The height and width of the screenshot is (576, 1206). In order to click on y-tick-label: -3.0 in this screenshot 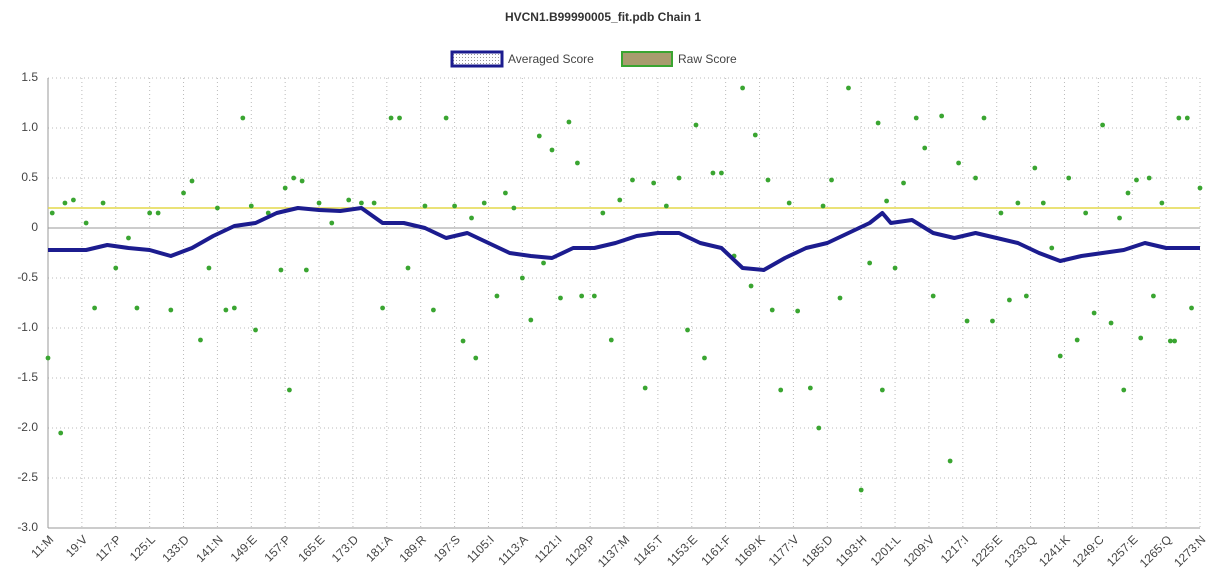, I will do `click(27, 527)`.